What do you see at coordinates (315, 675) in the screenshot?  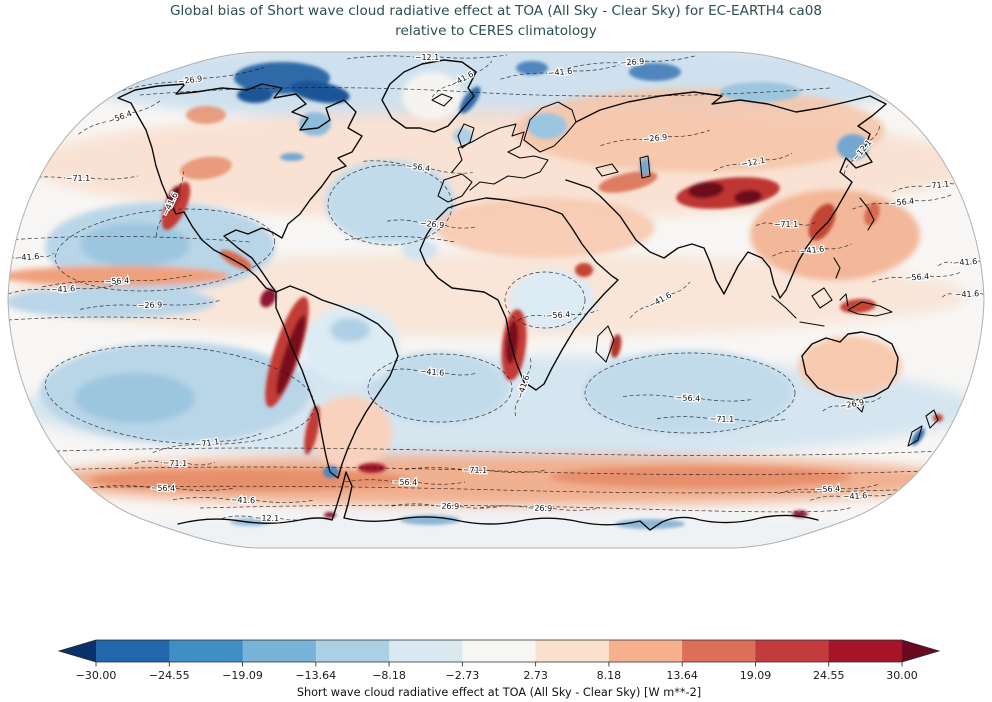 I see `colorbar-tick-label: −13.64` at bounding box center [315, 675].